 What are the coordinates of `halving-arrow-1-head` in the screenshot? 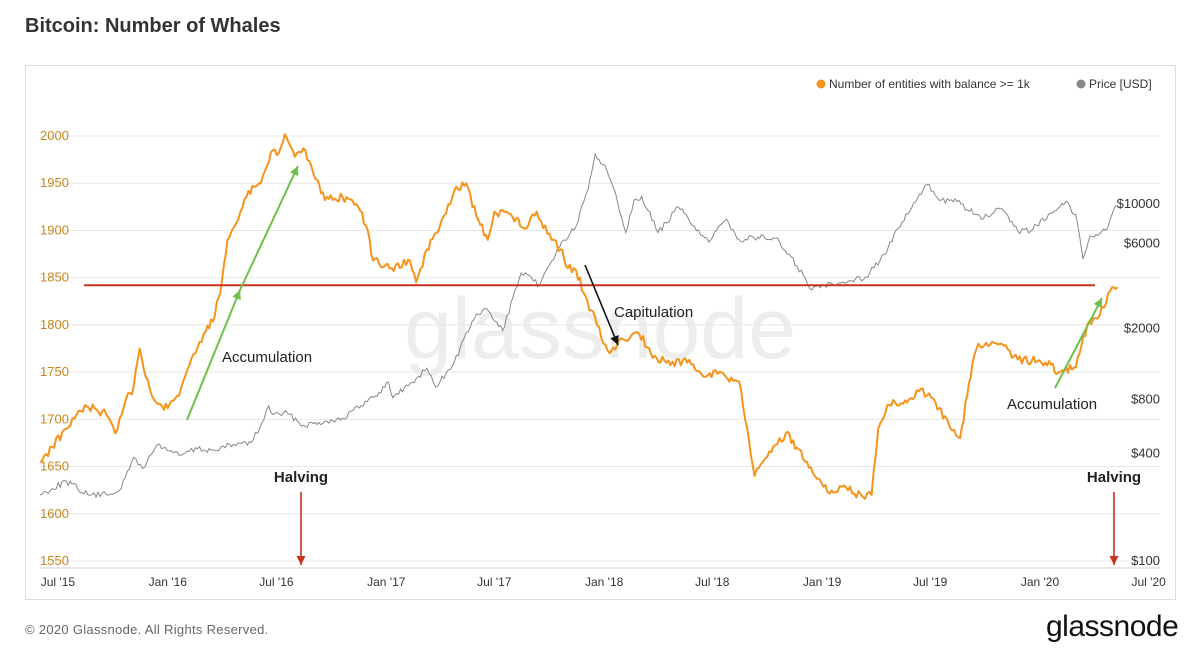 It's located at (301, 560).